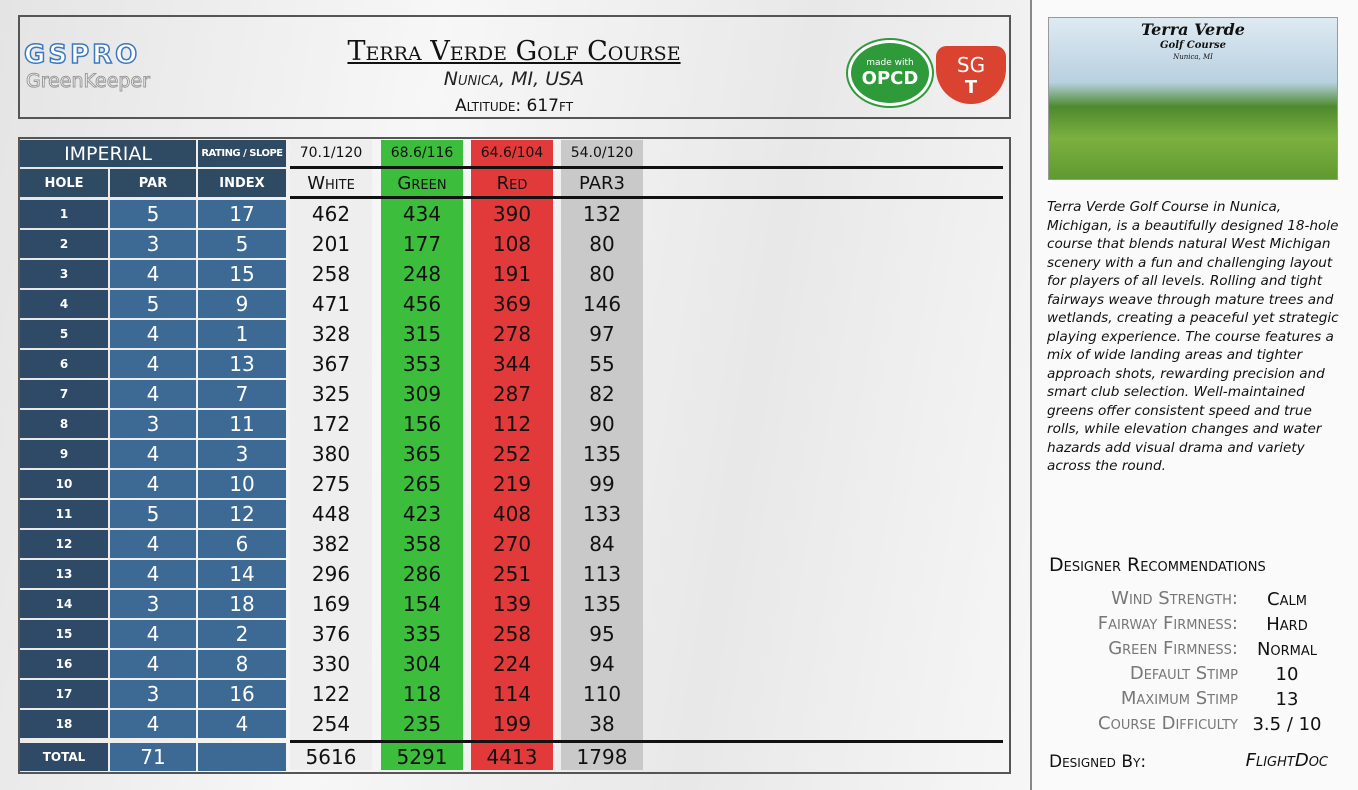 This screenshot has width=1358, height=790. What do you see at coordinates (1286, 760) in the screenshot?
I see `designer-name: FlightDoc` at bounding box center [1286, 760].